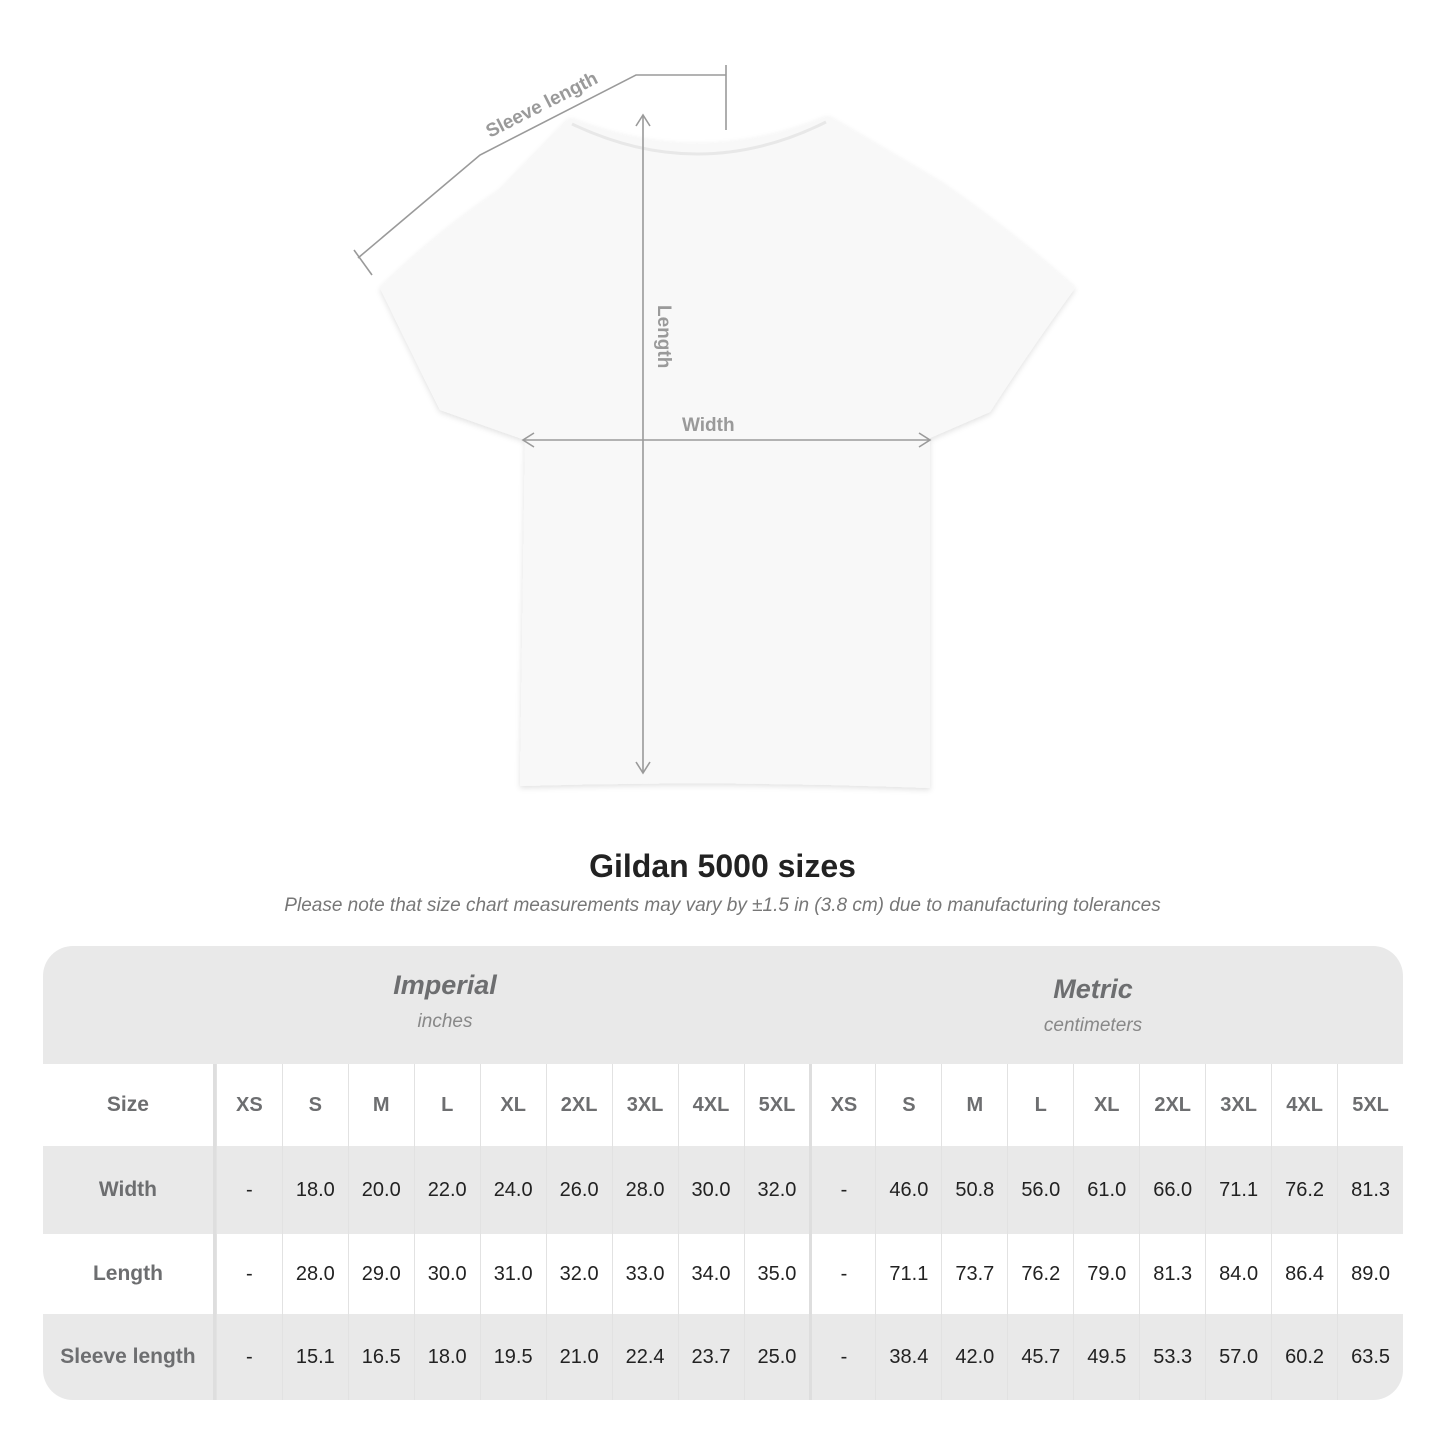 The height and width of the screenshot is (1445, 1445). What do you see at coordinates (1093, 1005) in the screenshot?
I see `metric-header: Metric centimeters` at bounding box center [1093, 1005].